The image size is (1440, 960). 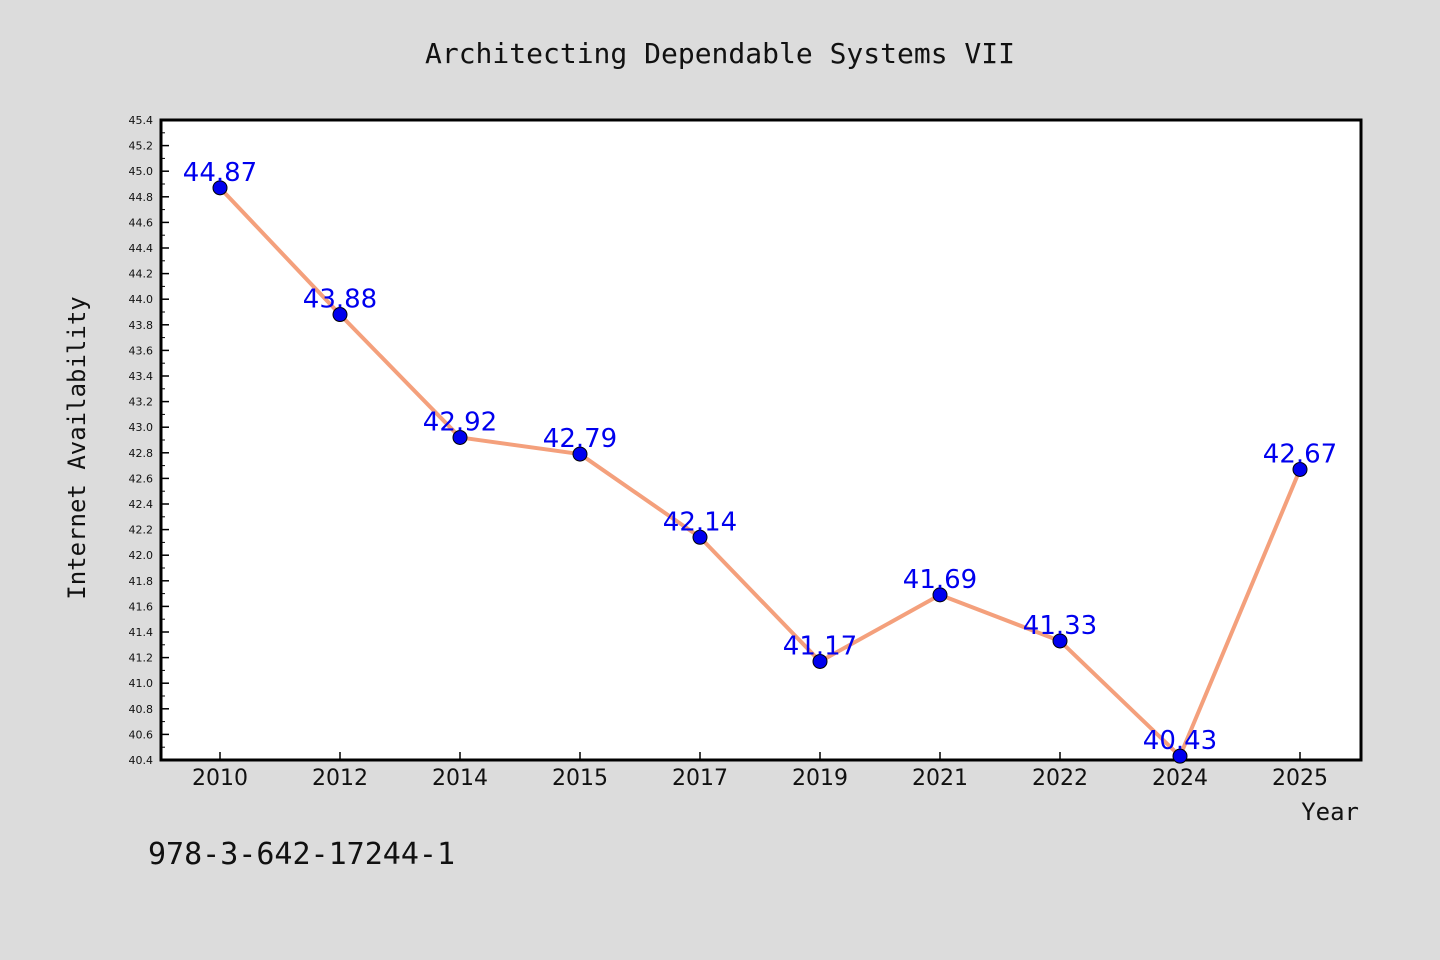 I want to click on x-tick-label: 2021, so click(x=940, y=778).